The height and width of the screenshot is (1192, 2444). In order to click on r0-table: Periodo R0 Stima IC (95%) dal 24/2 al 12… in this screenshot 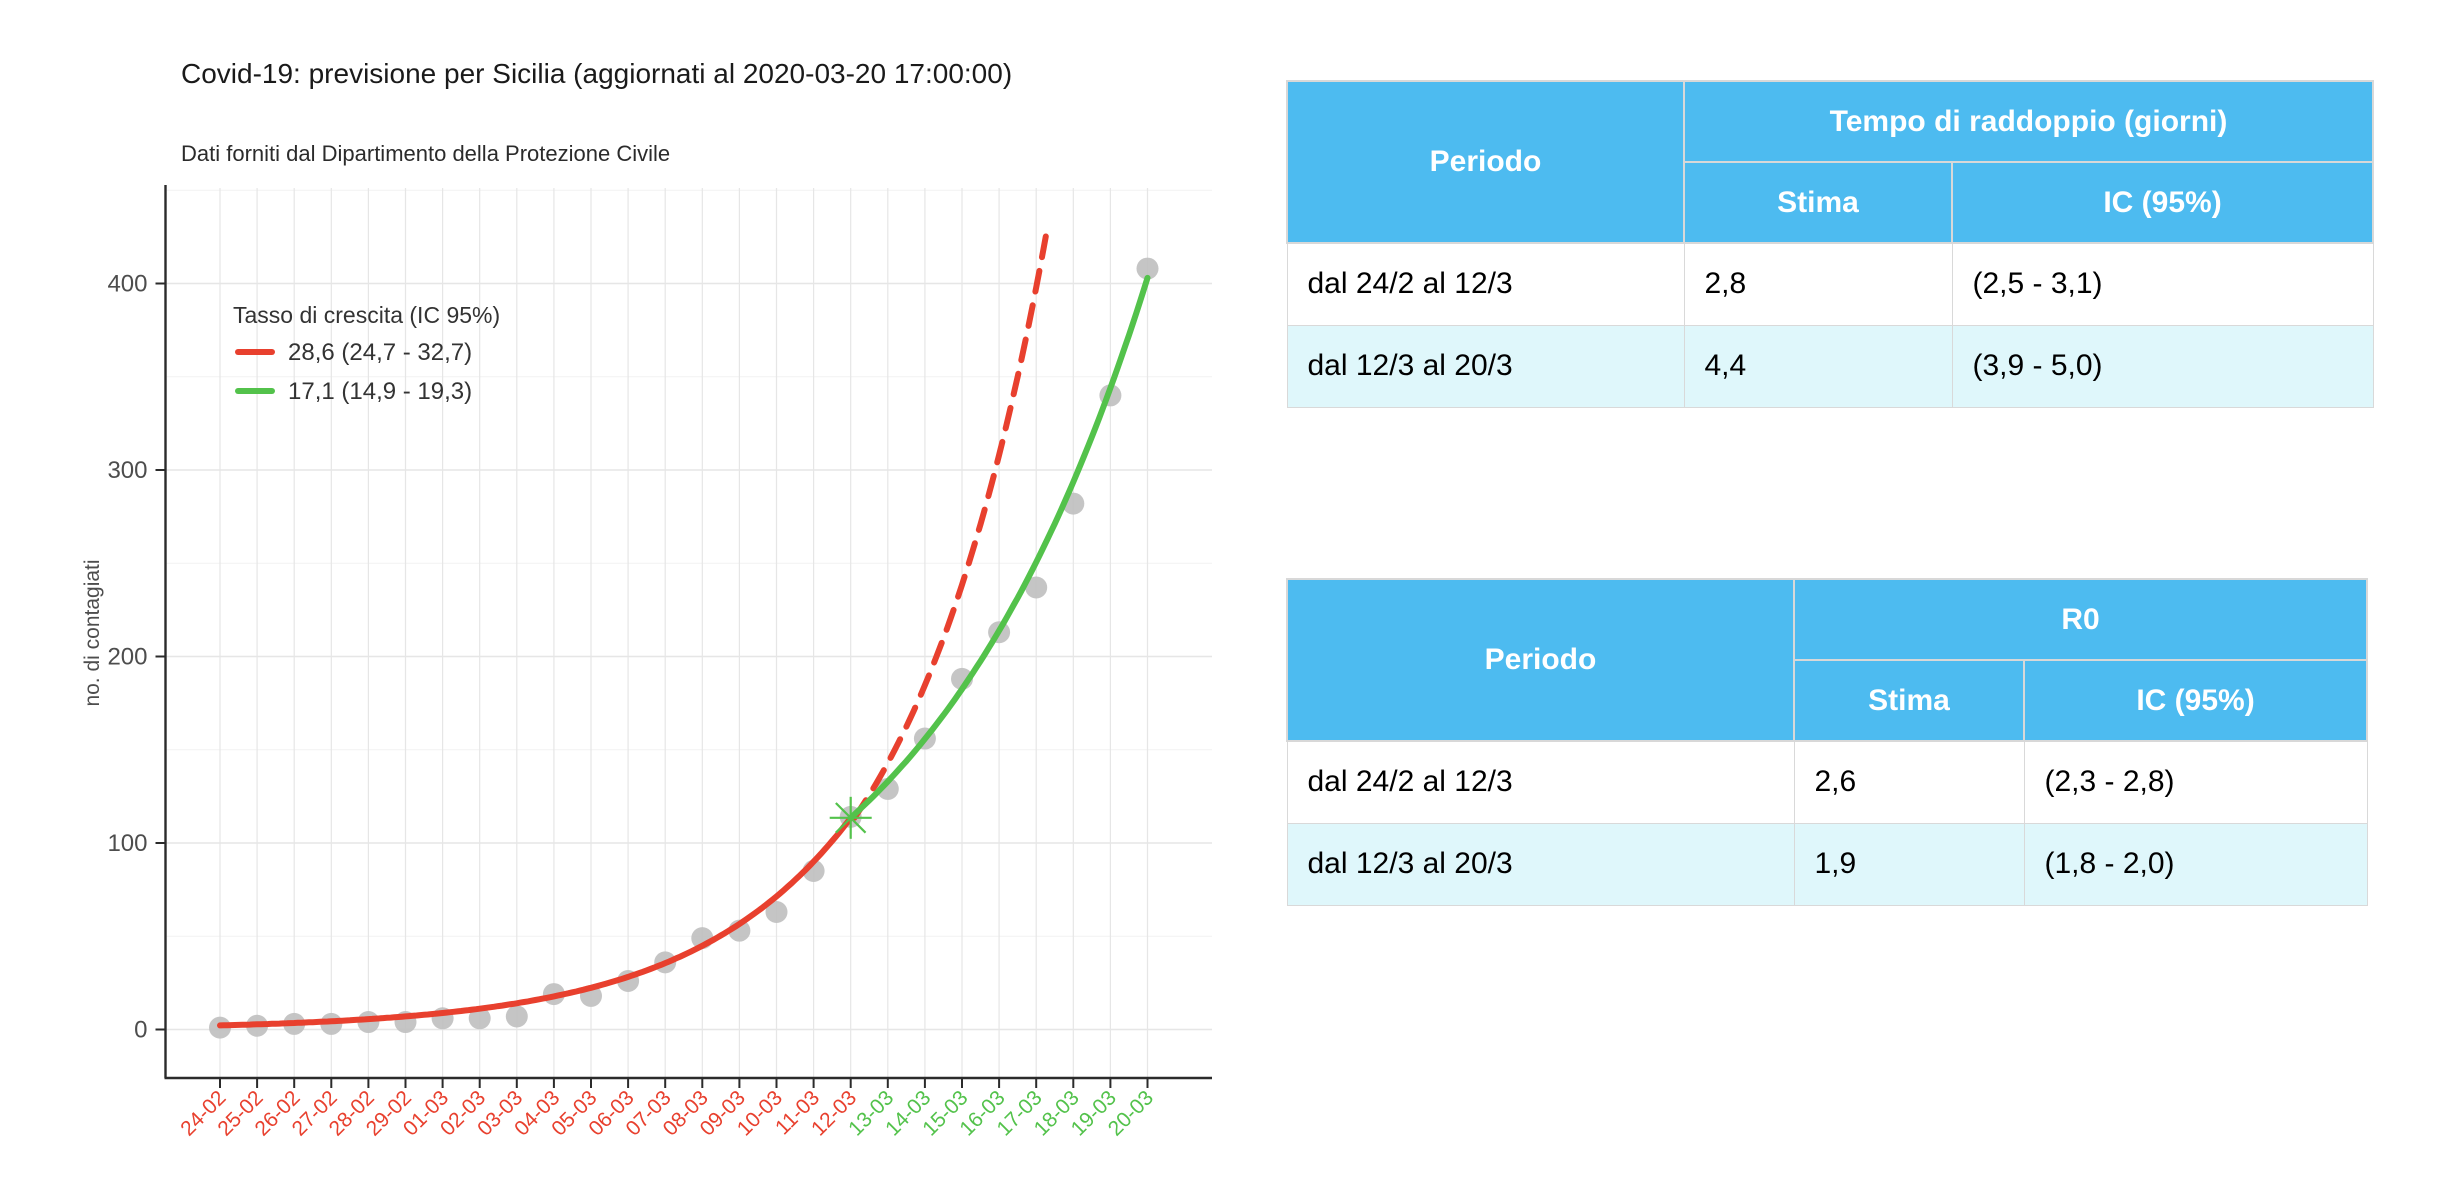, I will do `click(1827, 742)`.